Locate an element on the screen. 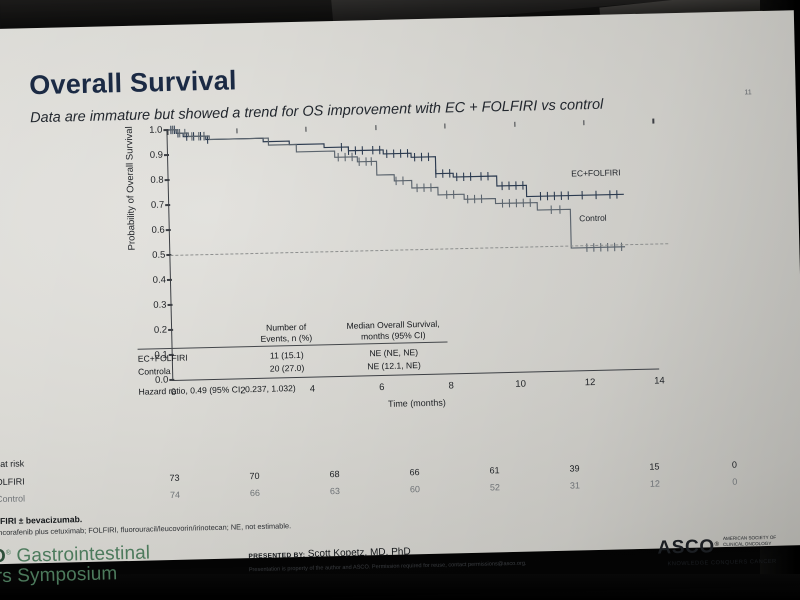 The width and height of the screenshot is (800, 600). censor-marks-control is located at coordinates (397, 188).